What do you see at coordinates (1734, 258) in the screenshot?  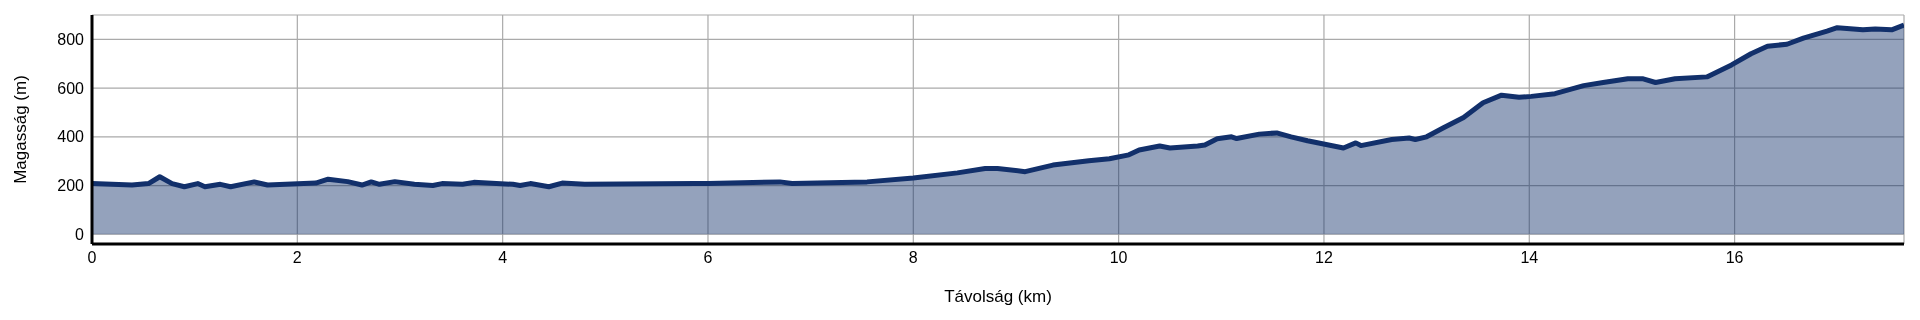 I see `x-tick-label: 16` at bounding box center [1734, 258].